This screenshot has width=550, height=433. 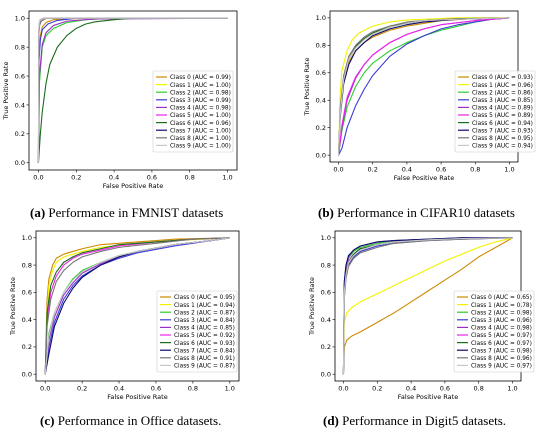 What do you see at coordinates (501, 298) in the screenshot?
I see `legend-label-class-0: Class 0 (AUC = 0.65)` at bounding box center [501, 298].